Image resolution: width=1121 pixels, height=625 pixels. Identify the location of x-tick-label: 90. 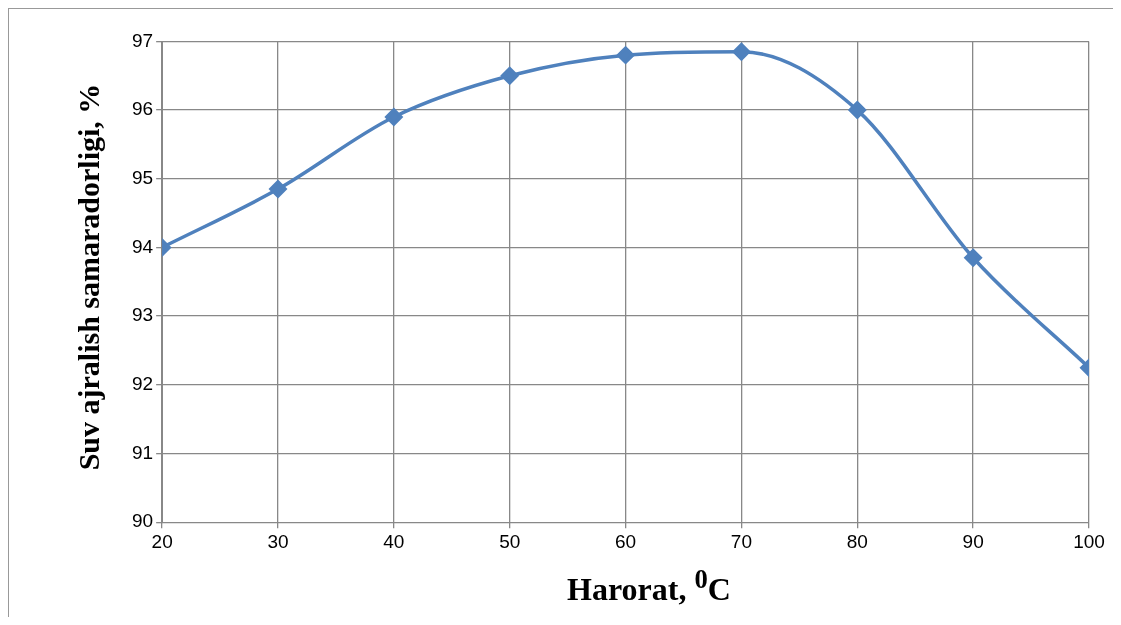
(973, 541).